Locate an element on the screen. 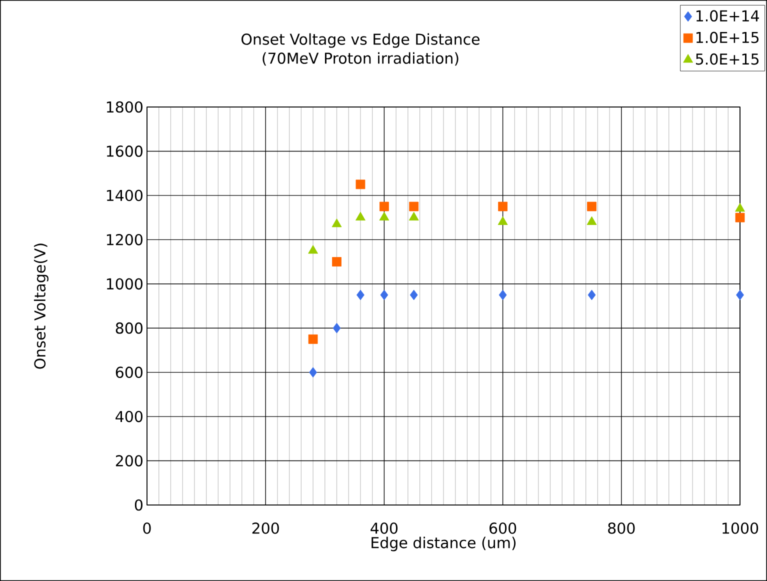  y-tick-label: 600 is located at coordinates (129, 372).